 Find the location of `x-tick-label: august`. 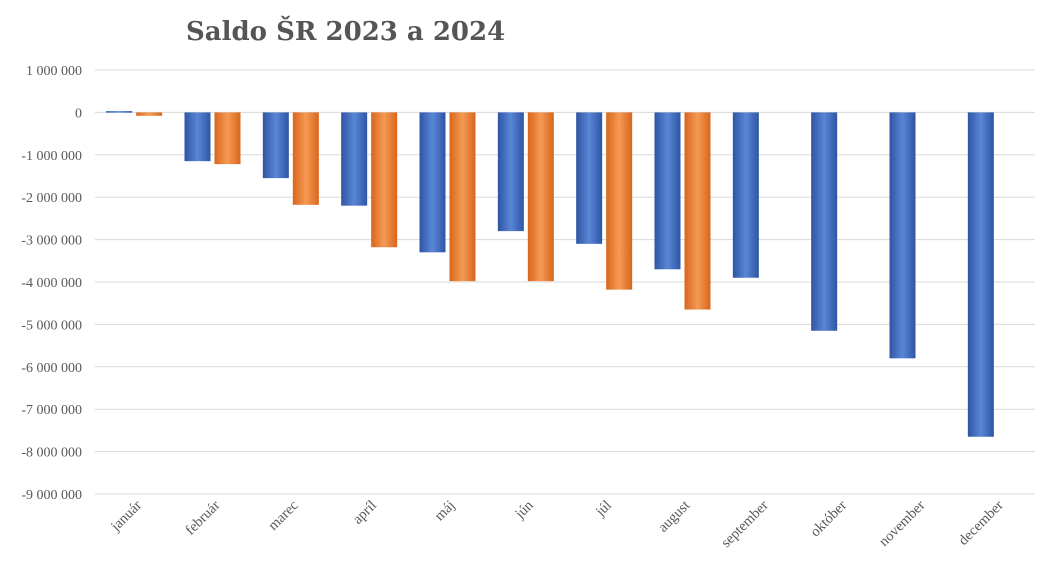

x-tick-label: august is located at coordinates (674, 517).